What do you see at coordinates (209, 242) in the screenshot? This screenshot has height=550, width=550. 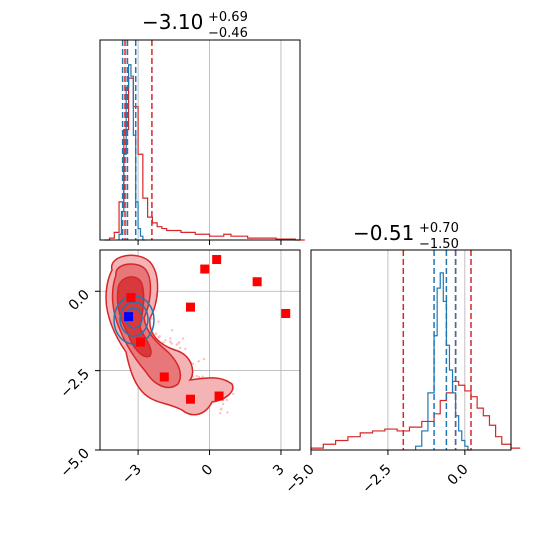 I see `marginal-x-ticks` at bounding box center [209, 242].